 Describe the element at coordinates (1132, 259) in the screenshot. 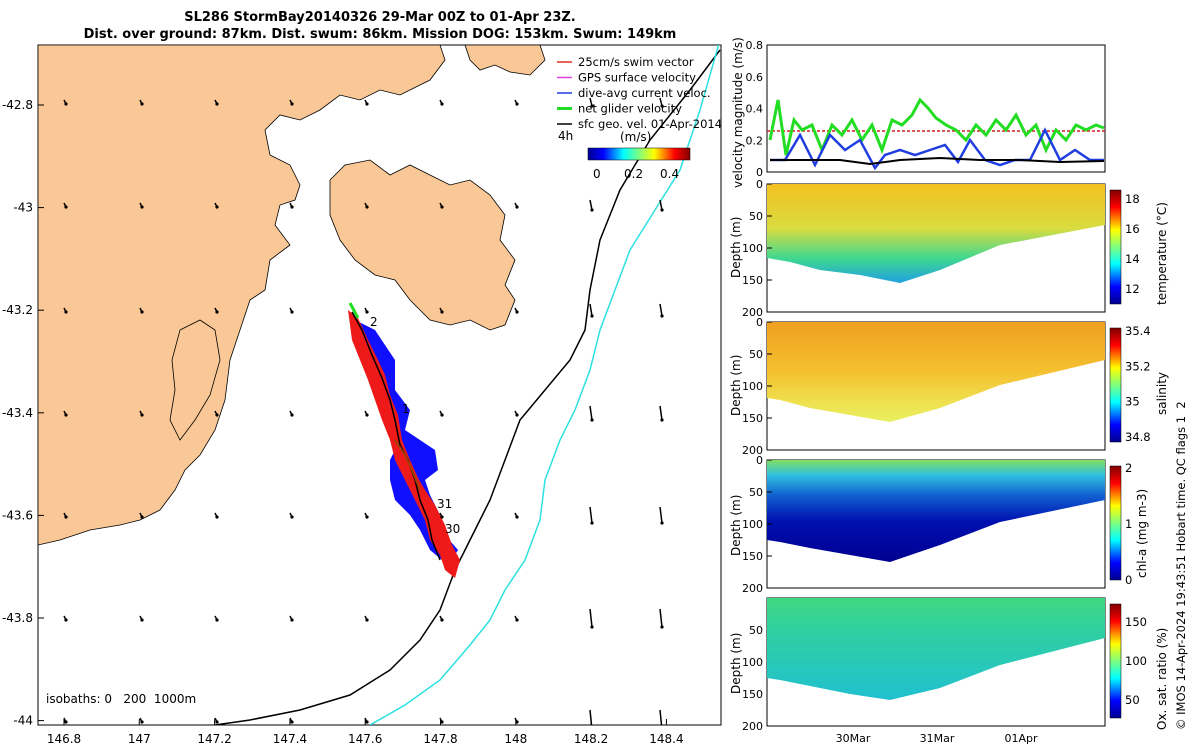

I see `cb-tick-label: 14` at that location.